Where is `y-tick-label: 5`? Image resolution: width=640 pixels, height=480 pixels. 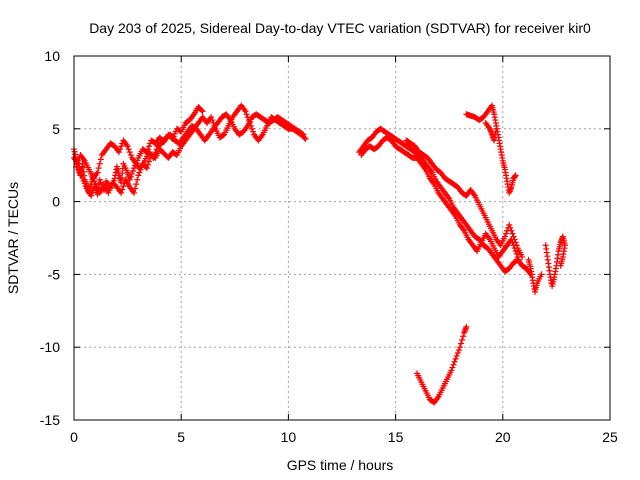 y-tick-label: 5 is located at coordinates (56, 129).